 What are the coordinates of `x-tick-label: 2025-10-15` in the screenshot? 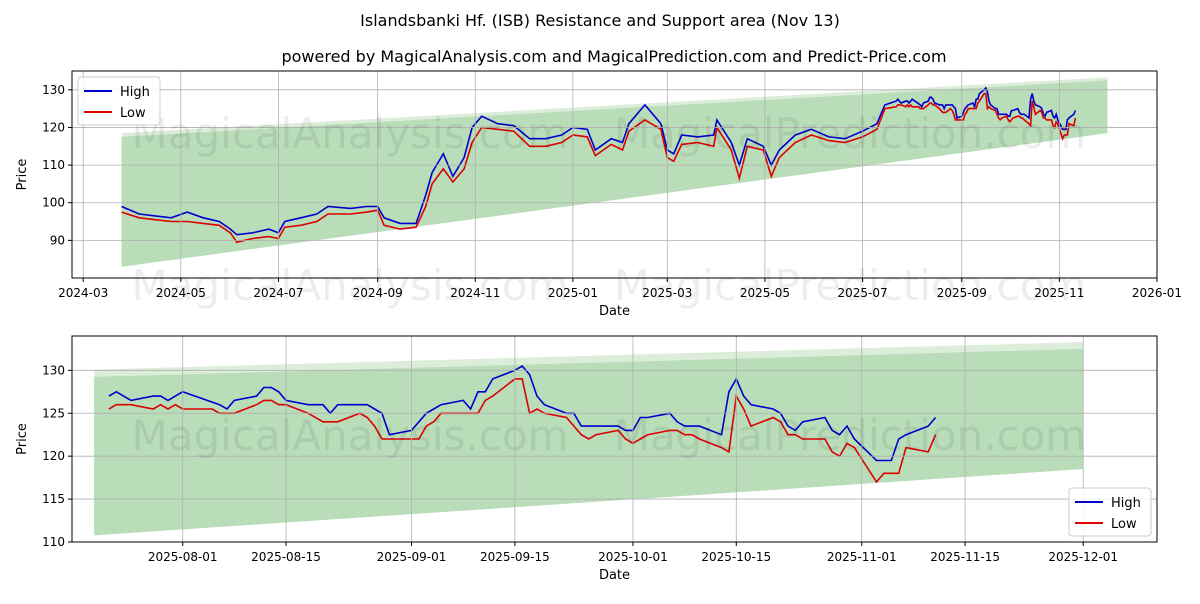 It's located at (736, 557).